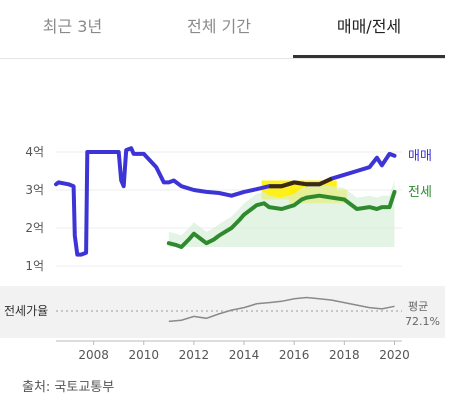 This screenshot has width=457, height=406. What do you see at coordinates (244, 355) in the screenshot?
I see `x-tick-label: 2014` at bounding box center [244, 355].